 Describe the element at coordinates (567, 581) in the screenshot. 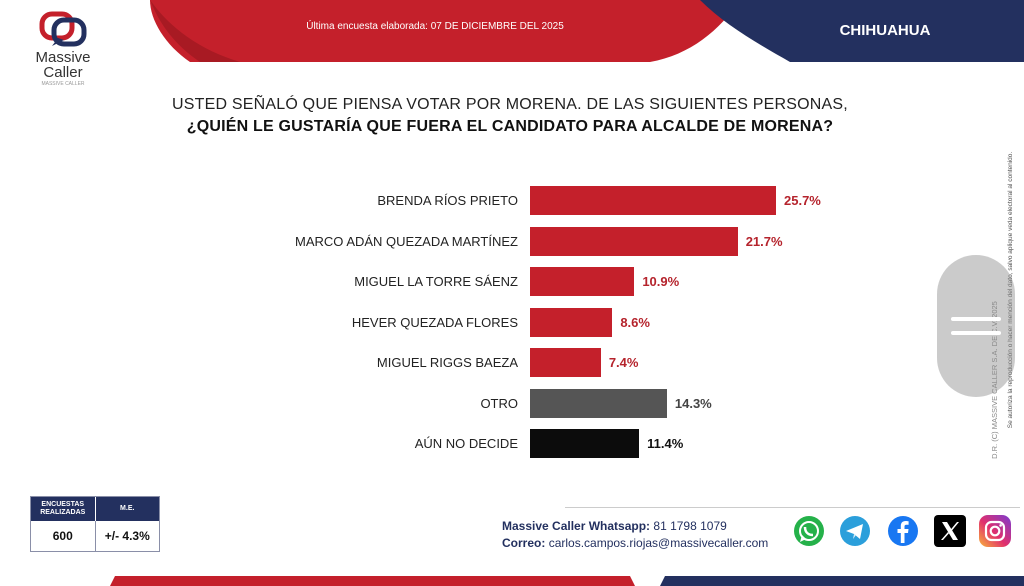

I see `bottom-strip` at that location.